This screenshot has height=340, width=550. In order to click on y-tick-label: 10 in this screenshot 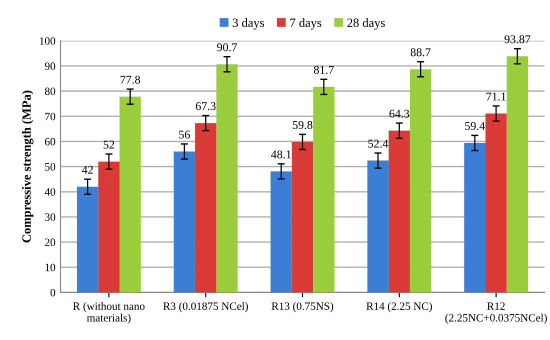, I will do `click(51, 268)`.